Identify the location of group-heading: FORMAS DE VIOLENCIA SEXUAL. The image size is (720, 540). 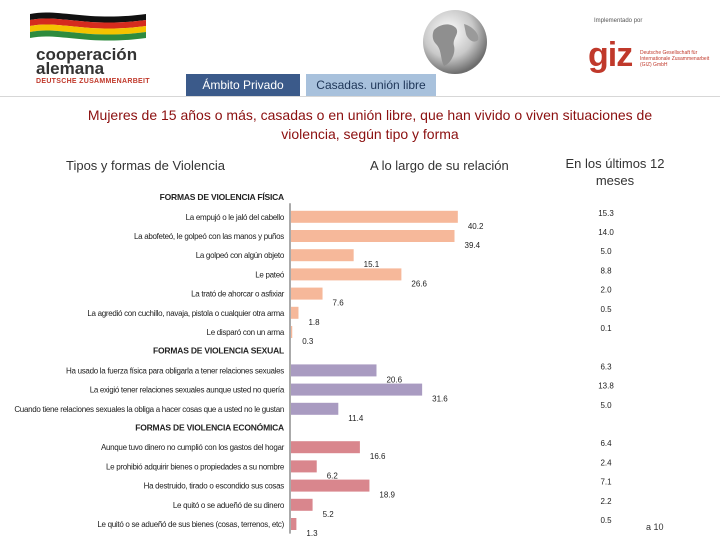
(218, 351).